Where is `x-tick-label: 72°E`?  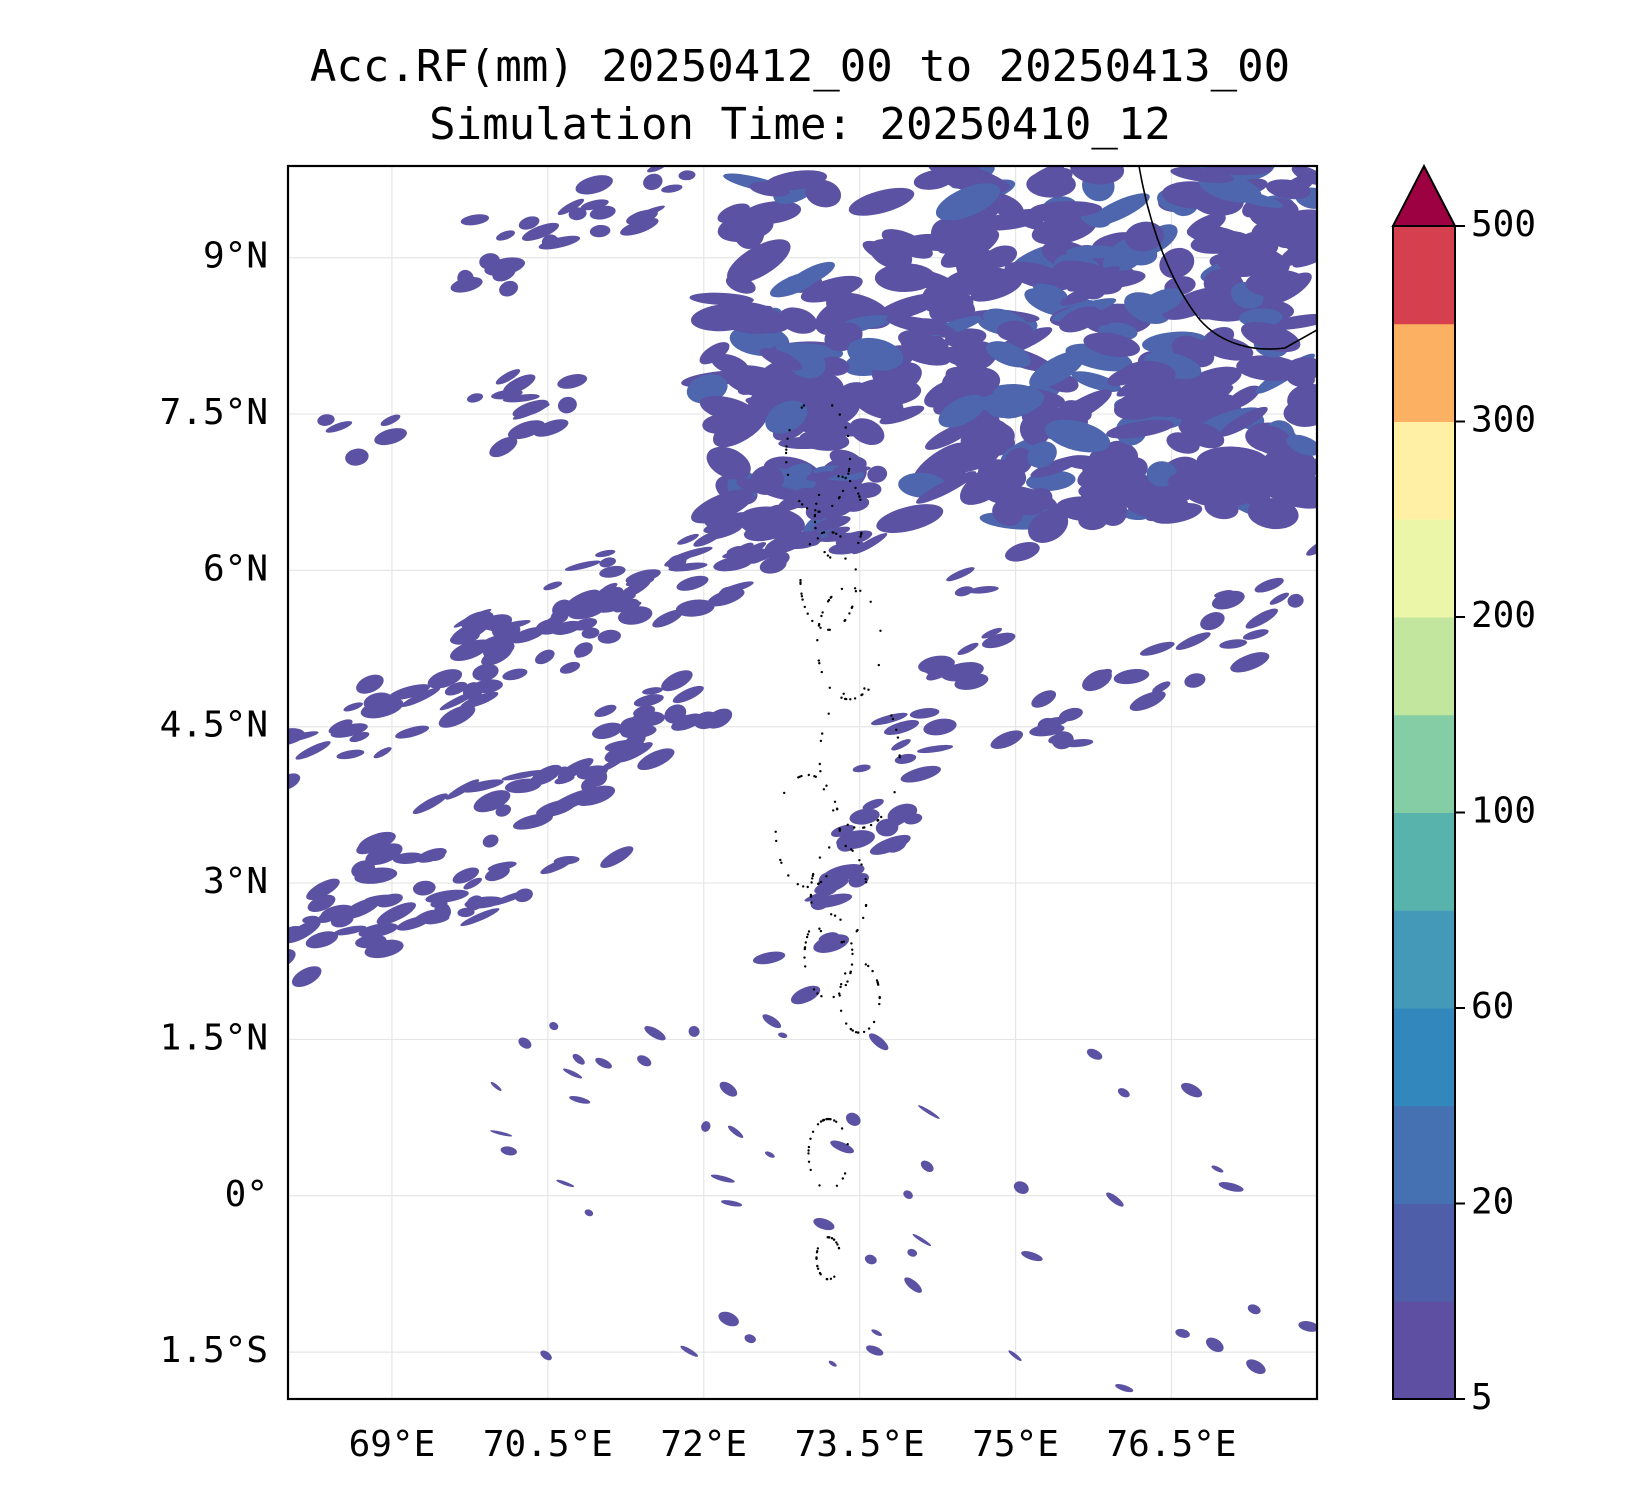
x-tick-label: 72°E is located at coordinates (703, 1444).